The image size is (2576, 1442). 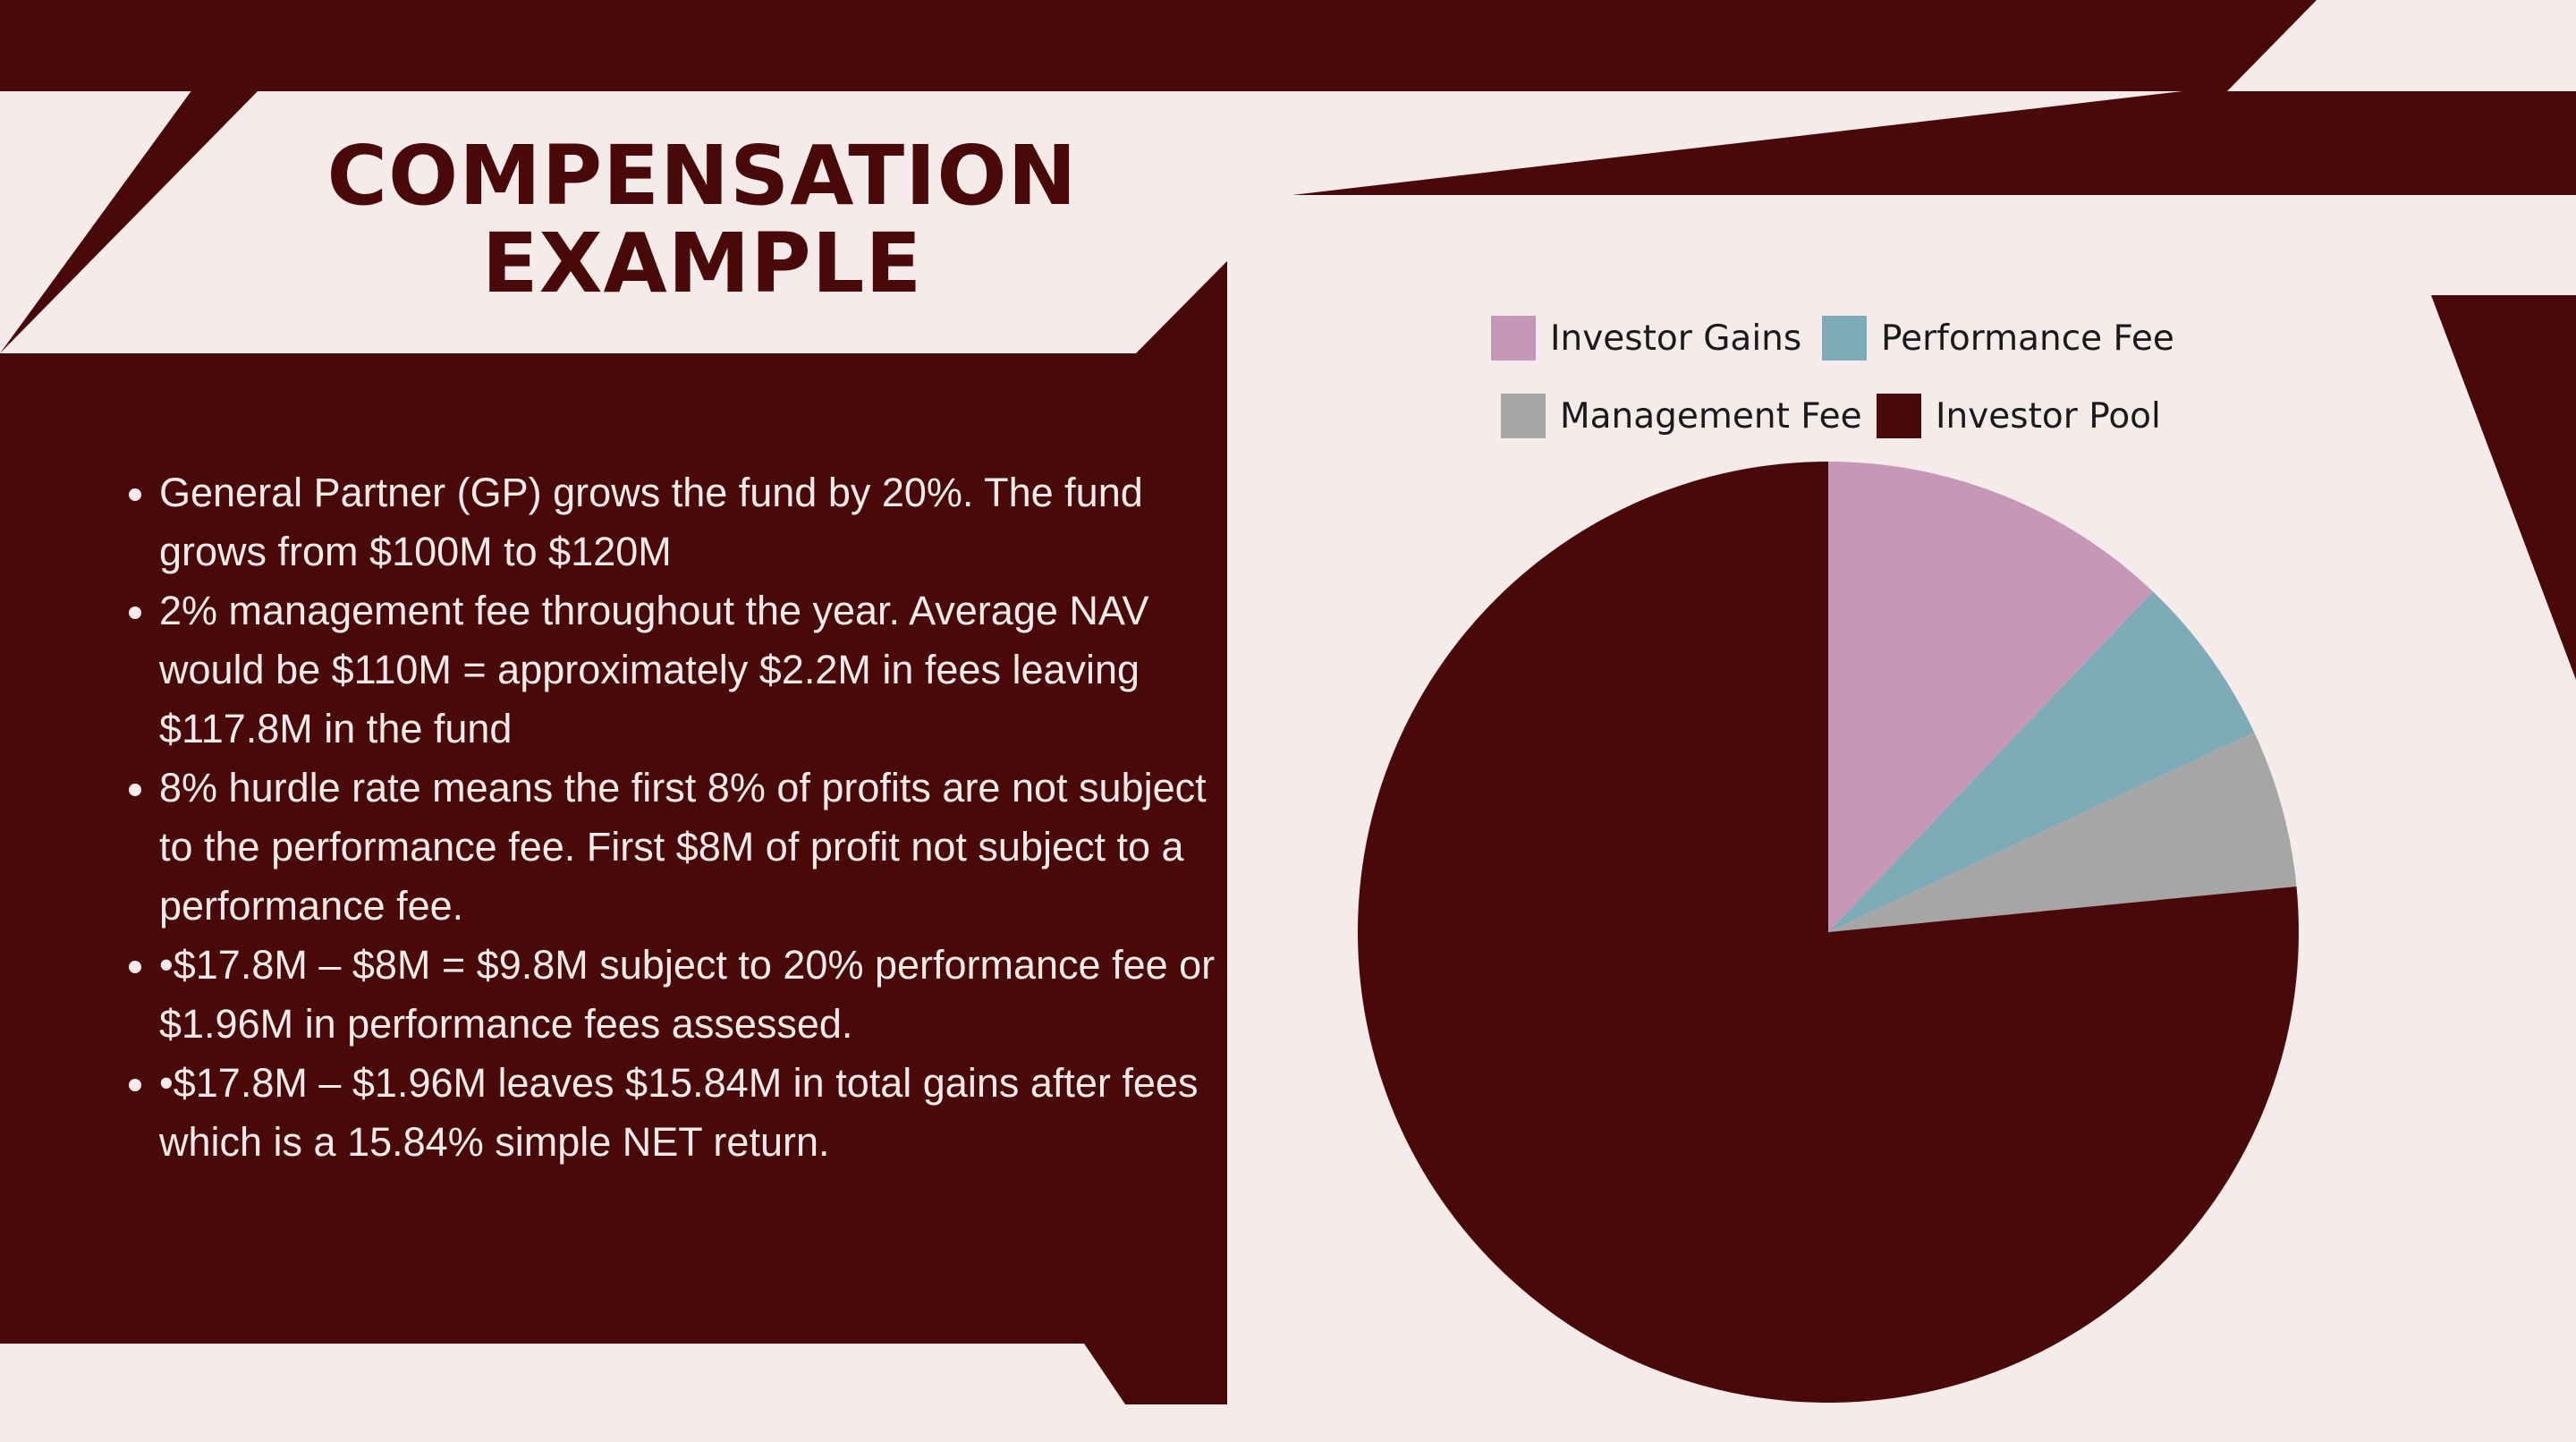 I want to click on bottom-light-strip, so click(x=613, y=1393).